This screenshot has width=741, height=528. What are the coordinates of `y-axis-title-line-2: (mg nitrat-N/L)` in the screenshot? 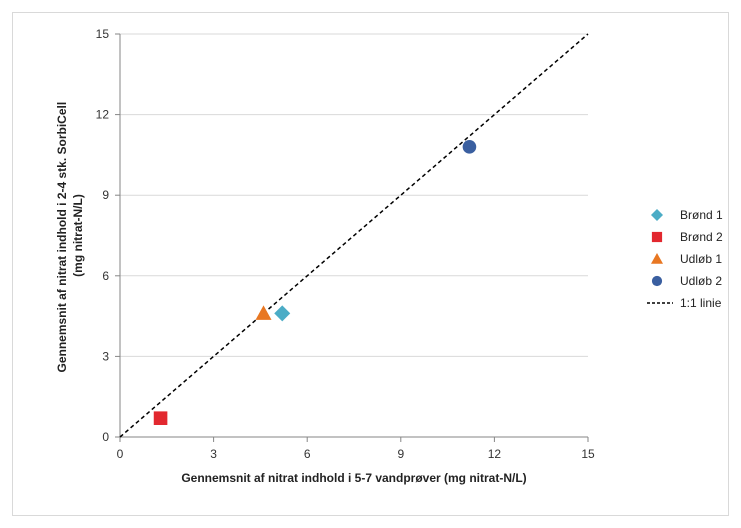 It's located at (78, 235).